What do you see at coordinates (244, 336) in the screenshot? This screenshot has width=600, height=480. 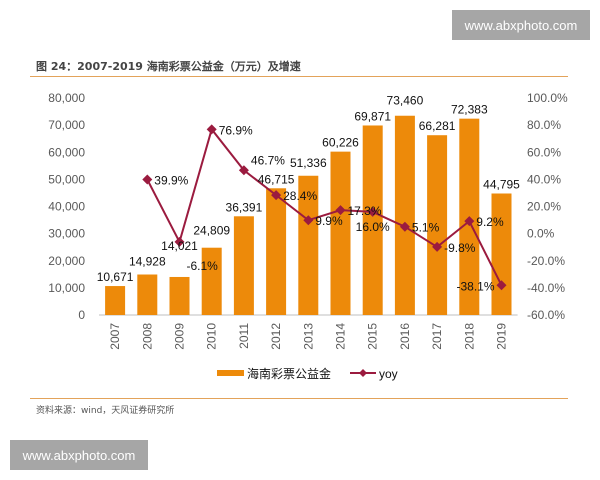 I see `x-axis-tick: 2011` at bounding box center [244, 336].